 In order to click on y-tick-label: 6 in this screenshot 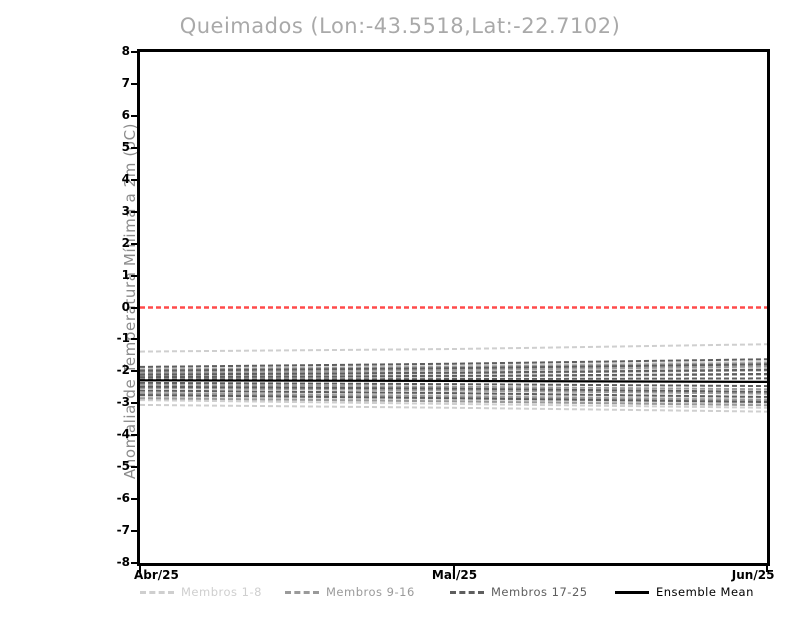, I will do `click(125, 114)`.